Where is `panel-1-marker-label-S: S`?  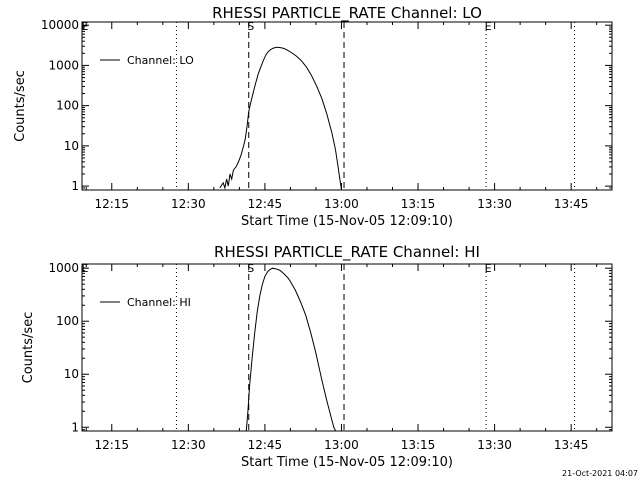 panel-1-marker-label-S: S is located at coordinates (250, 26).